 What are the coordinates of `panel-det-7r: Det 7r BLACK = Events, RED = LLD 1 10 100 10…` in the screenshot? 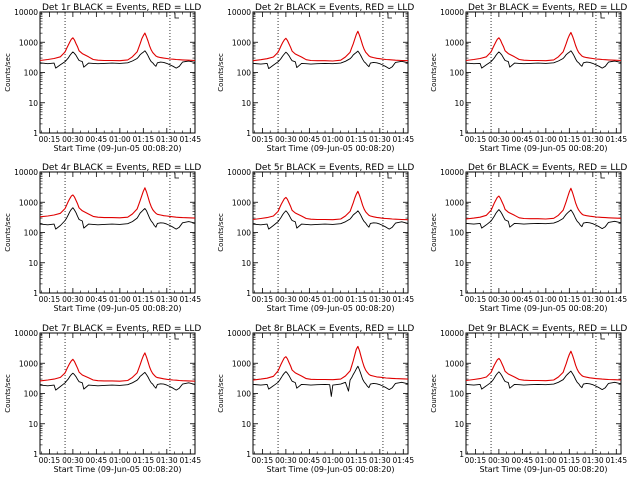 It's located at (102, 399).